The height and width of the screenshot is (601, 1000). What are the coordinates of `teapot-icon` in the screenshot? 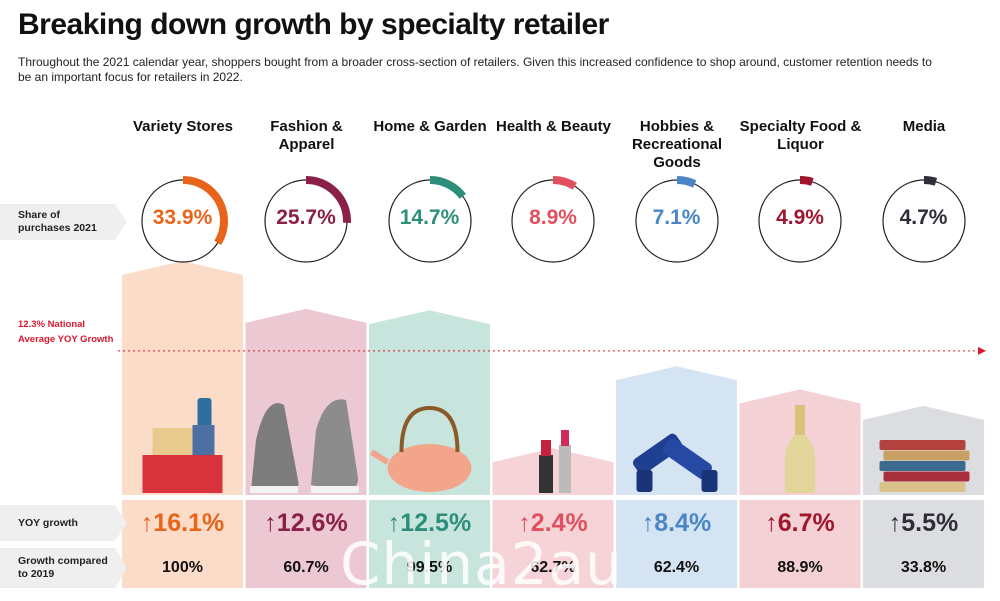 It's located at (420, 448).